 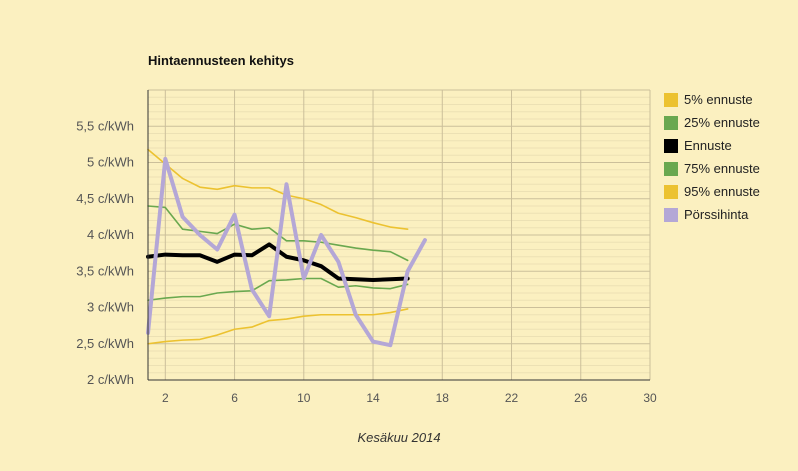 What do you see at coordinates (105, 270) in the screenshot?
I see `y-tick-label: 3,5 c/kWh` at bounding box center [105, 270].